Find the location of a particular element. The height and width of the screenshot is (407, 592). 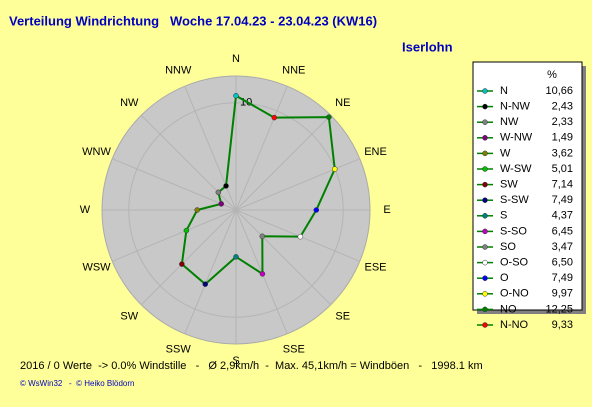

direction-label: SE is located at coordinates (342, 317).